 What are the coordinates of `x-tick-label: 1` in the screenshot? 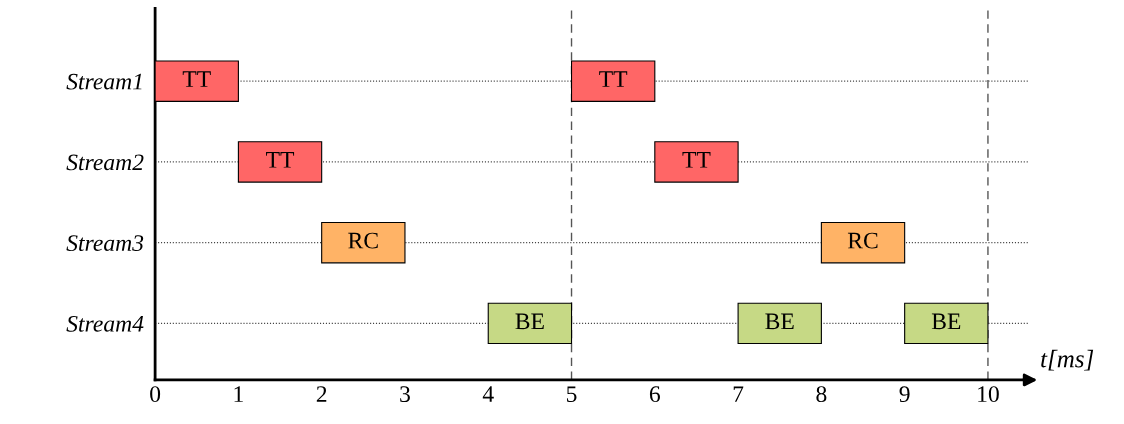 It's located at (238, 394).